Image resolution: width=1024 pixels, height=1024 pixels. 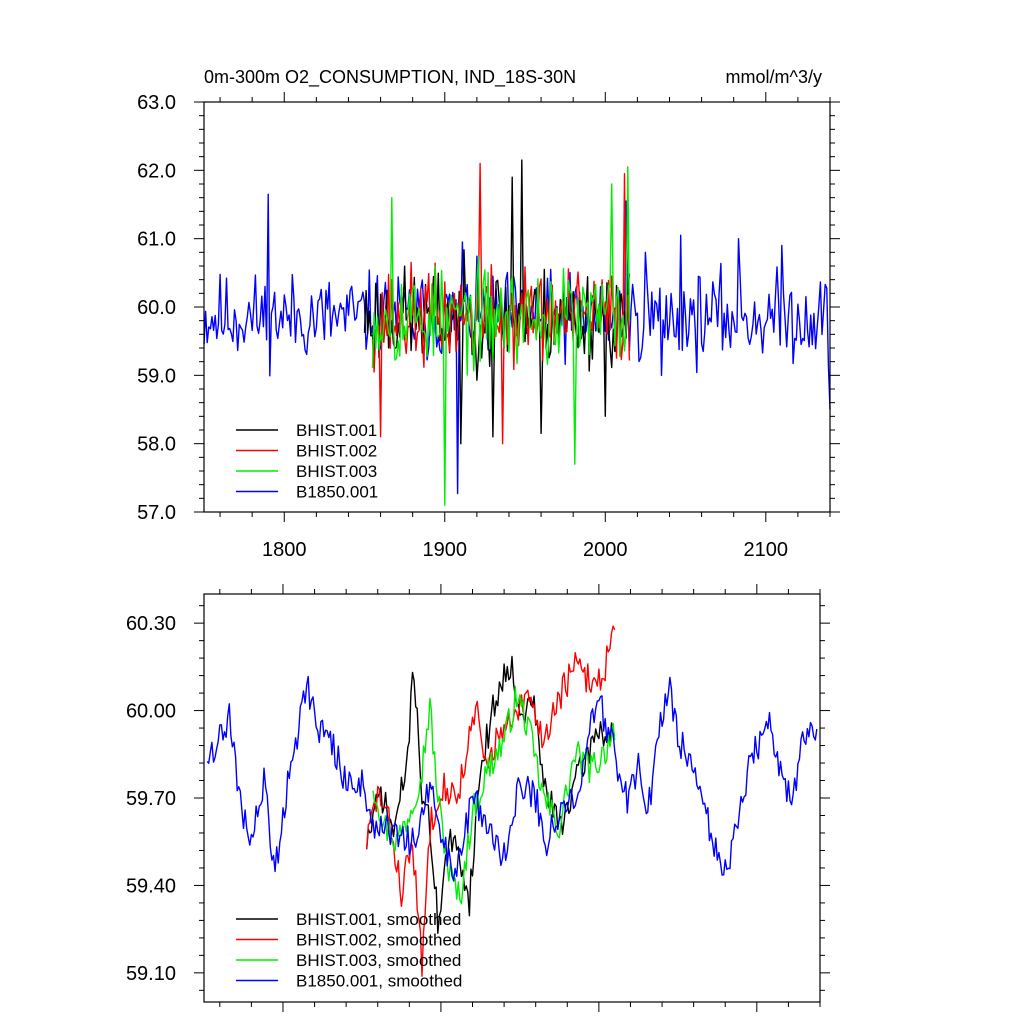 I want to click on y-tick-label: 60.0, so click(x=156, y=308).